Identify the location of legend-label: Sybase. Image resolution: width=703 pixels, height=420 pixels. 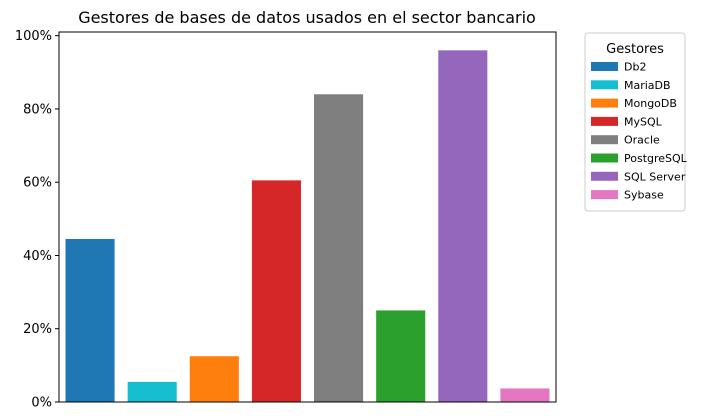
(644, 195).